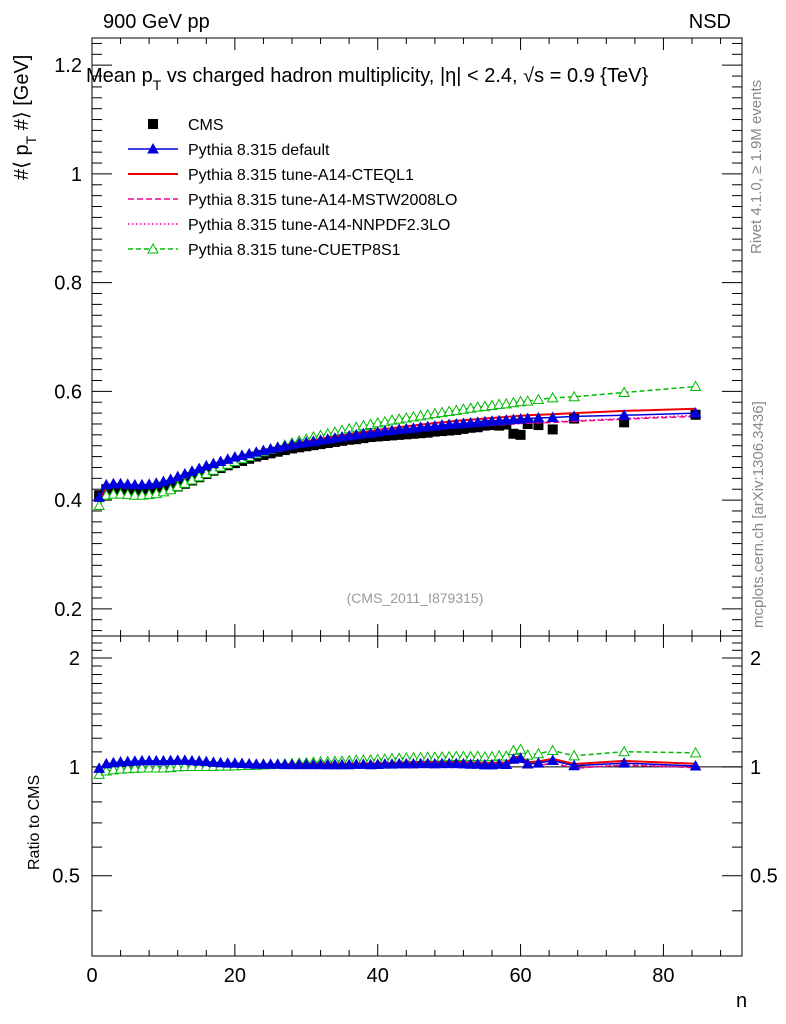 The width and height of the screenshot is (786, 1024). I want to click on ratio-tick-label: 1, so click(74, 768).